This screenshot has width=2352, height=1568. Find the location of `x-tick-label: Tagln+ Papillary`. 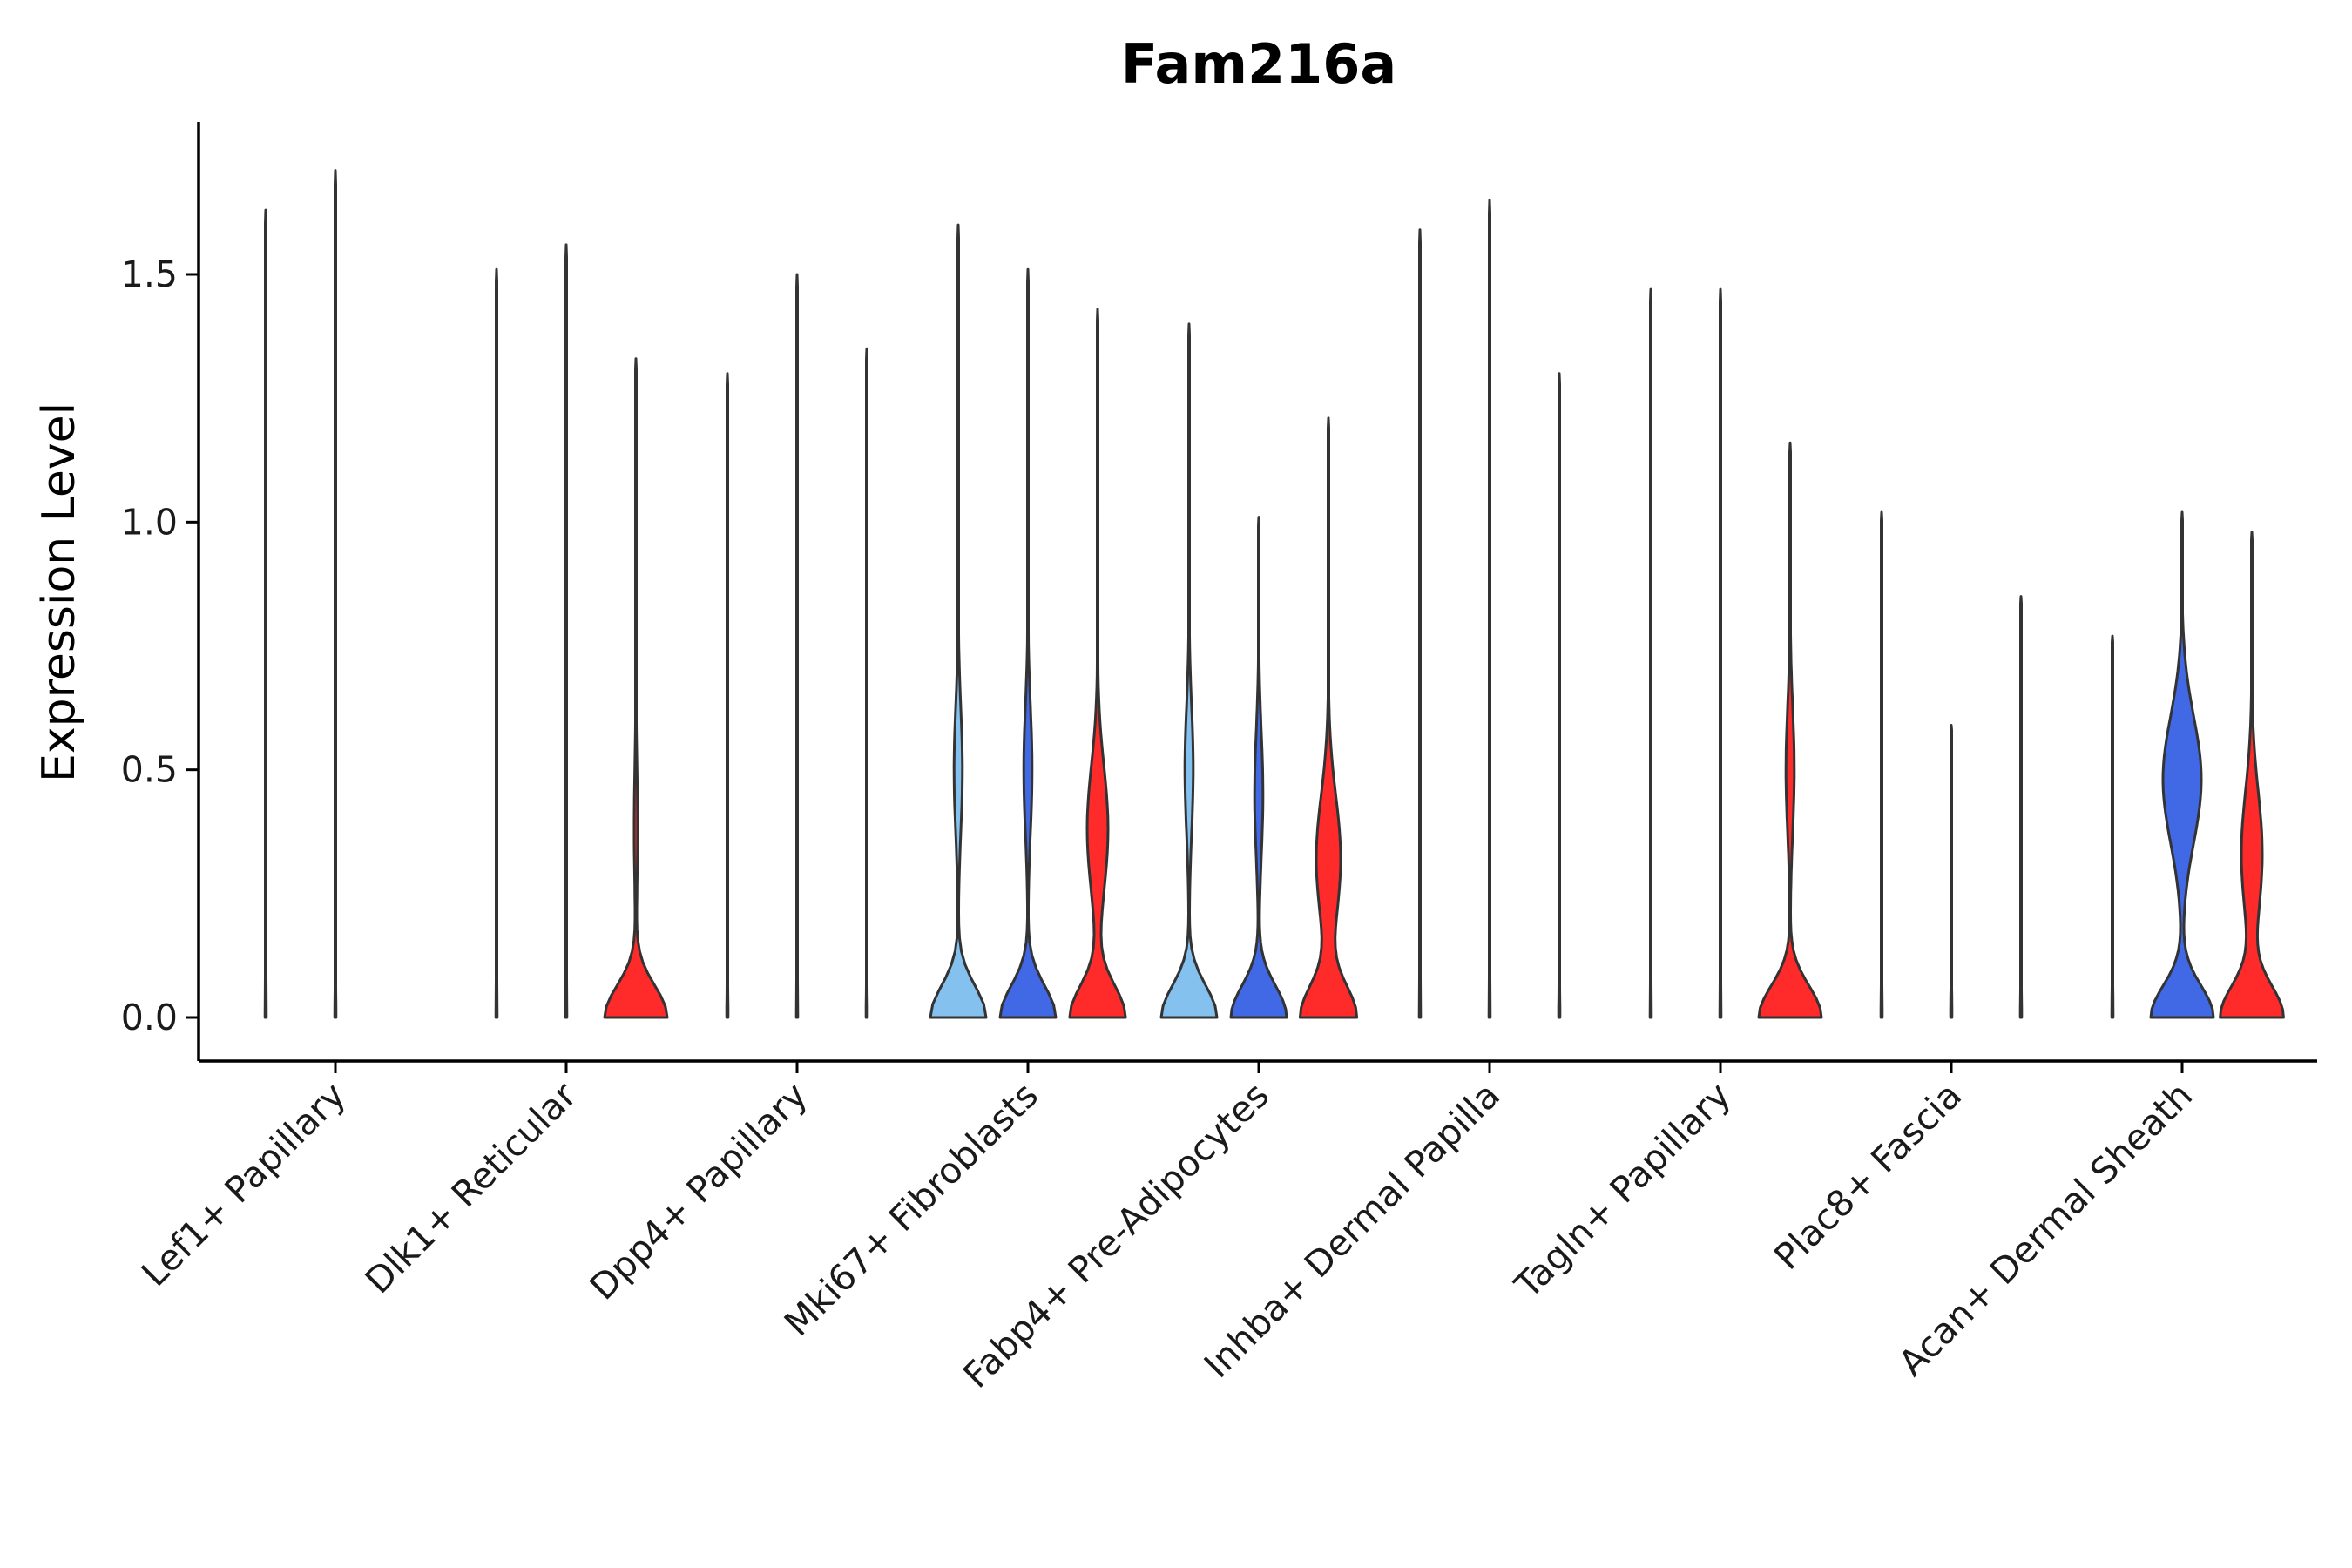

x-tick-label: Tagln+ Papillary is located at coordinates (1622, 1191).